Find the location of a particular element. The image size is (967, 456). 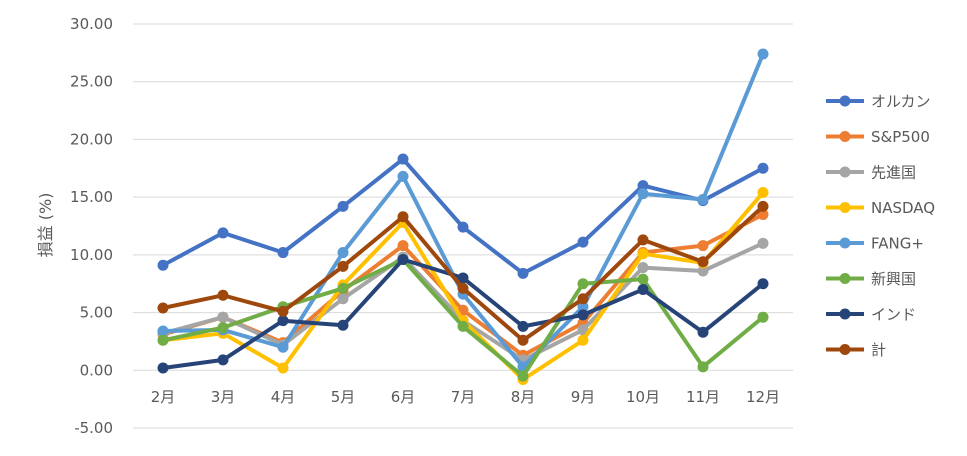

x-tick-label: 6月 is located at coordinates (403, 397).